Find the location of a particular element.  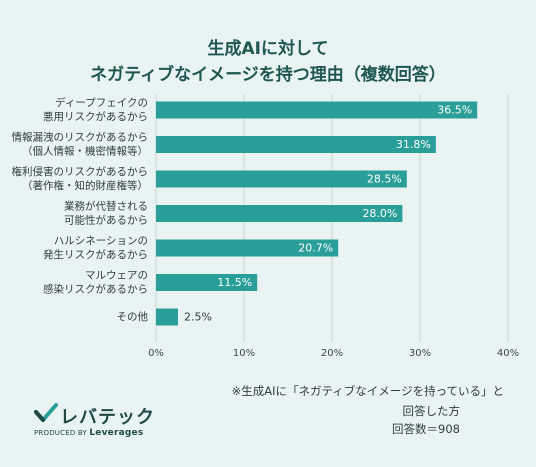

note-line1: ※生成AIに「ネガティブなイメージを持っている」と is located at coordinates (367, 391).